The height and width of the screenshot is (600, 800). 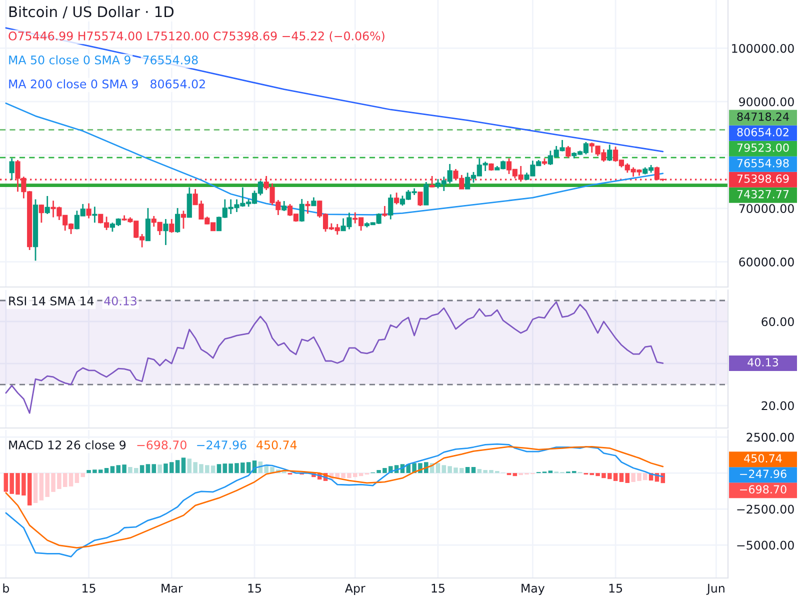 What do you see at coordinates (763, 178) in the screenshot?
I see `ref-line-label: 75398.69` at bounding box center [763, 178].